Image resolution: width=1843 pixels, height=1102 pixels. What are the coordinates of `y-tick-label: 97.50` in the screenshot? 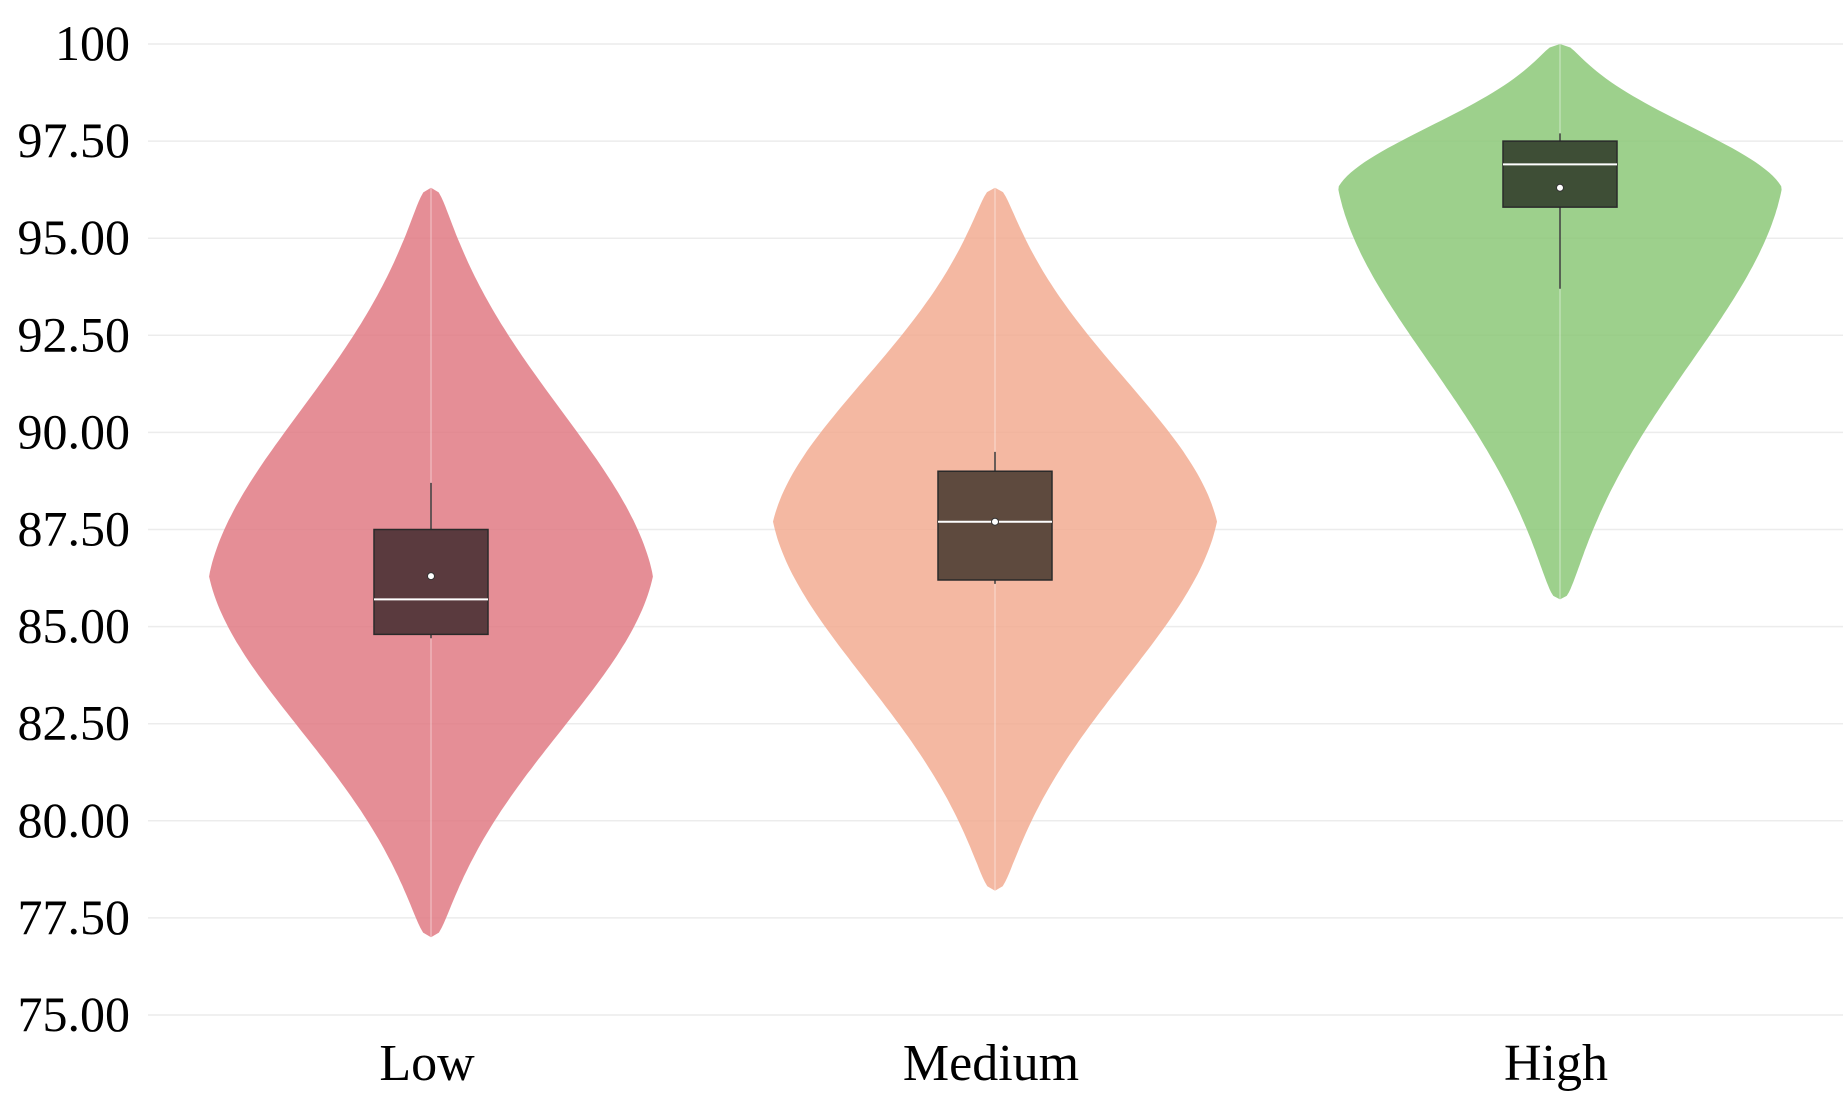 It's located at (74, 140).